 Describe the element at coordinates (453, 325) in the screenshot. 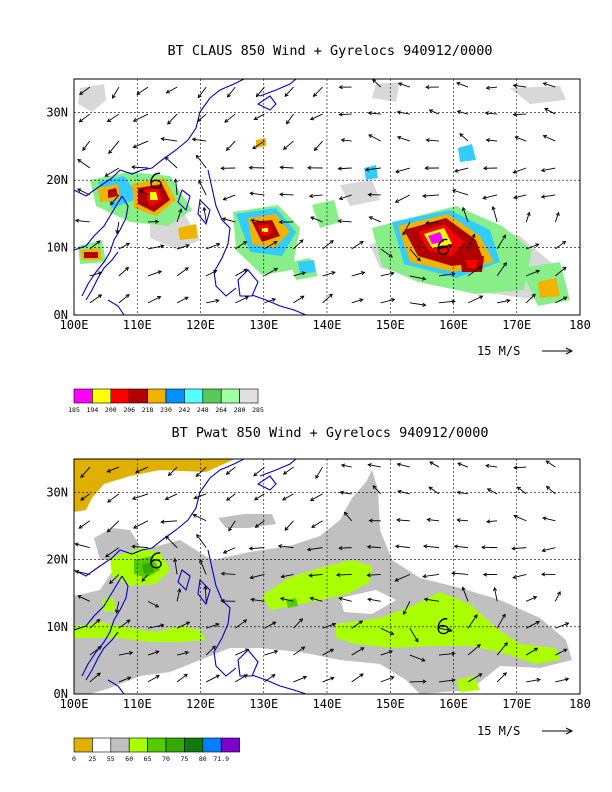

I see `x-tick-label: 160E` at that location.